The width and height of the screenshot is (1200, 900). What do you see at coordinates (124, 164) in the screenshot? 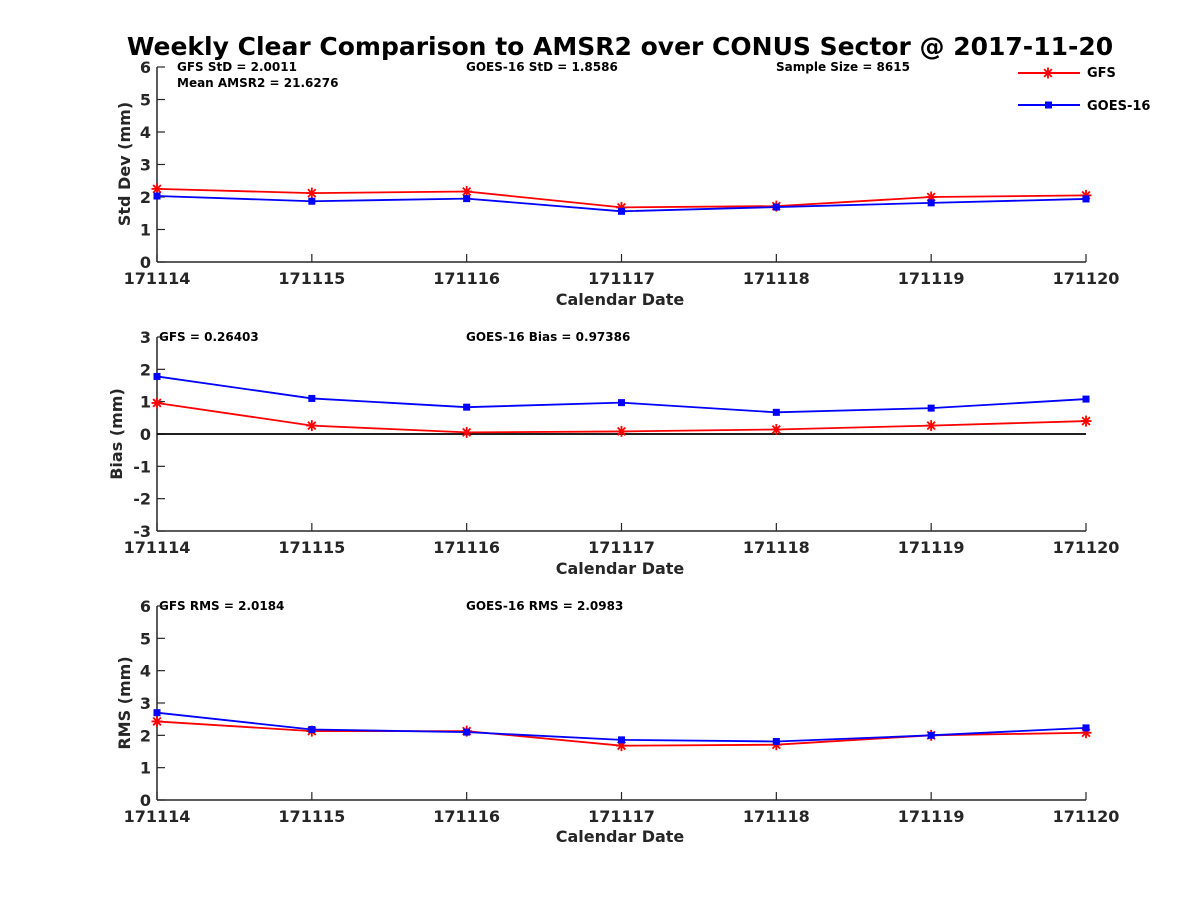
I see `y-axis-label: Std Dev (mm)` at bounding box center [124, 164].